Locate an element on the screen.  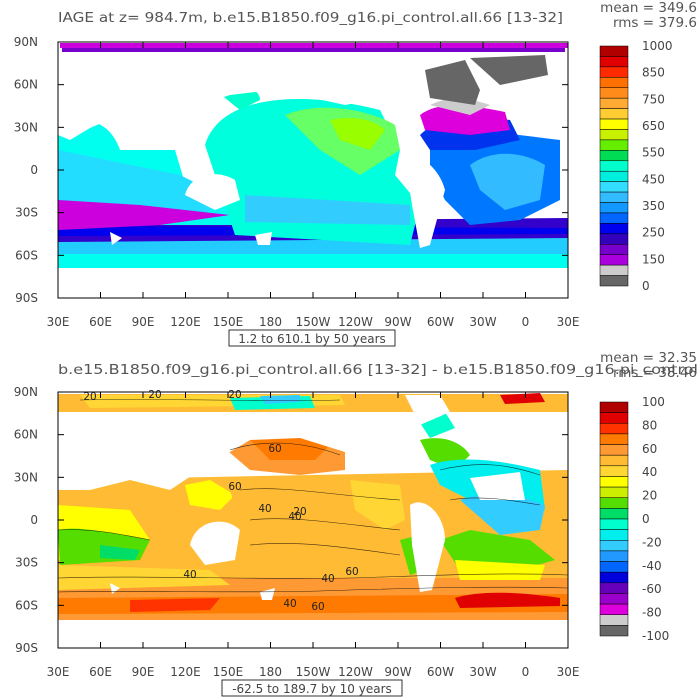
colorbar-label: 100 is located at coordinates (653, 402).